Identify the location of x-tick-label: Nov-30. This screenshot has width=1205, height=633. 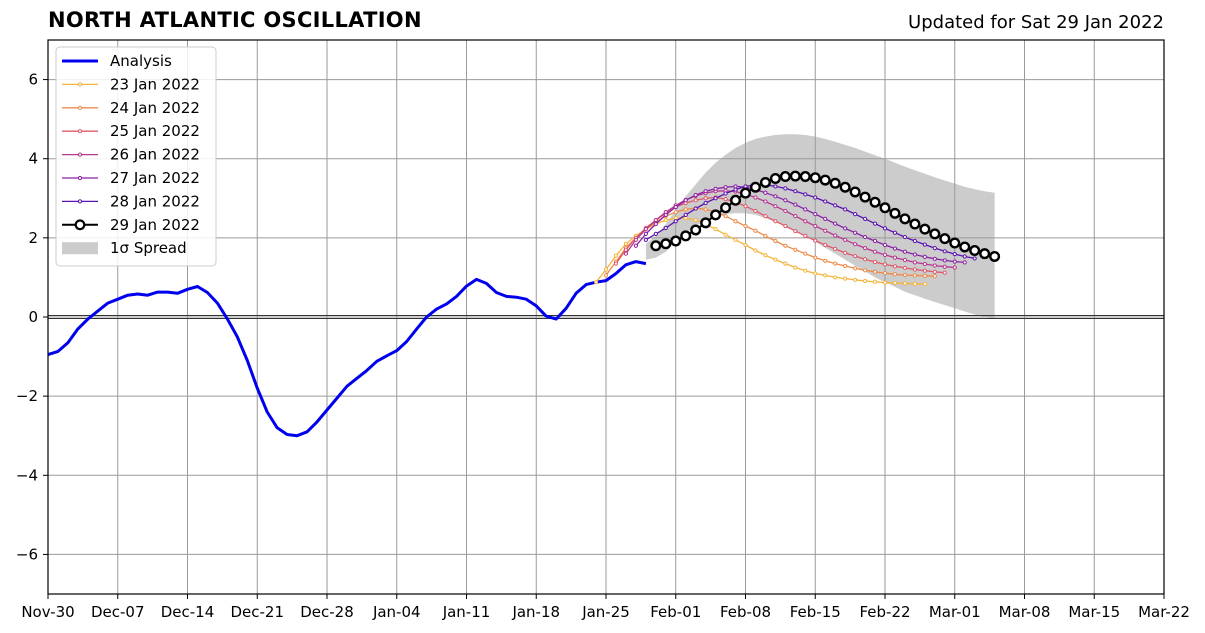
(47, 612).